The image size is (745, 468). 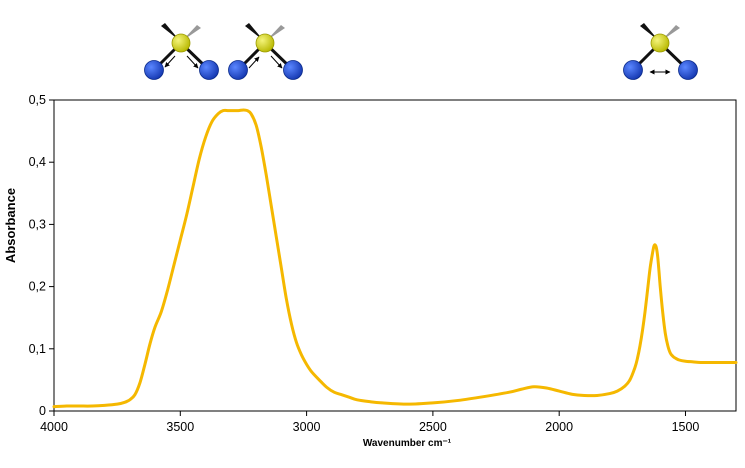 What do you see at coordinates (559, 427) in the screenshot?
I see `x-tick-label: 2000` at bounding box center [559, 427].